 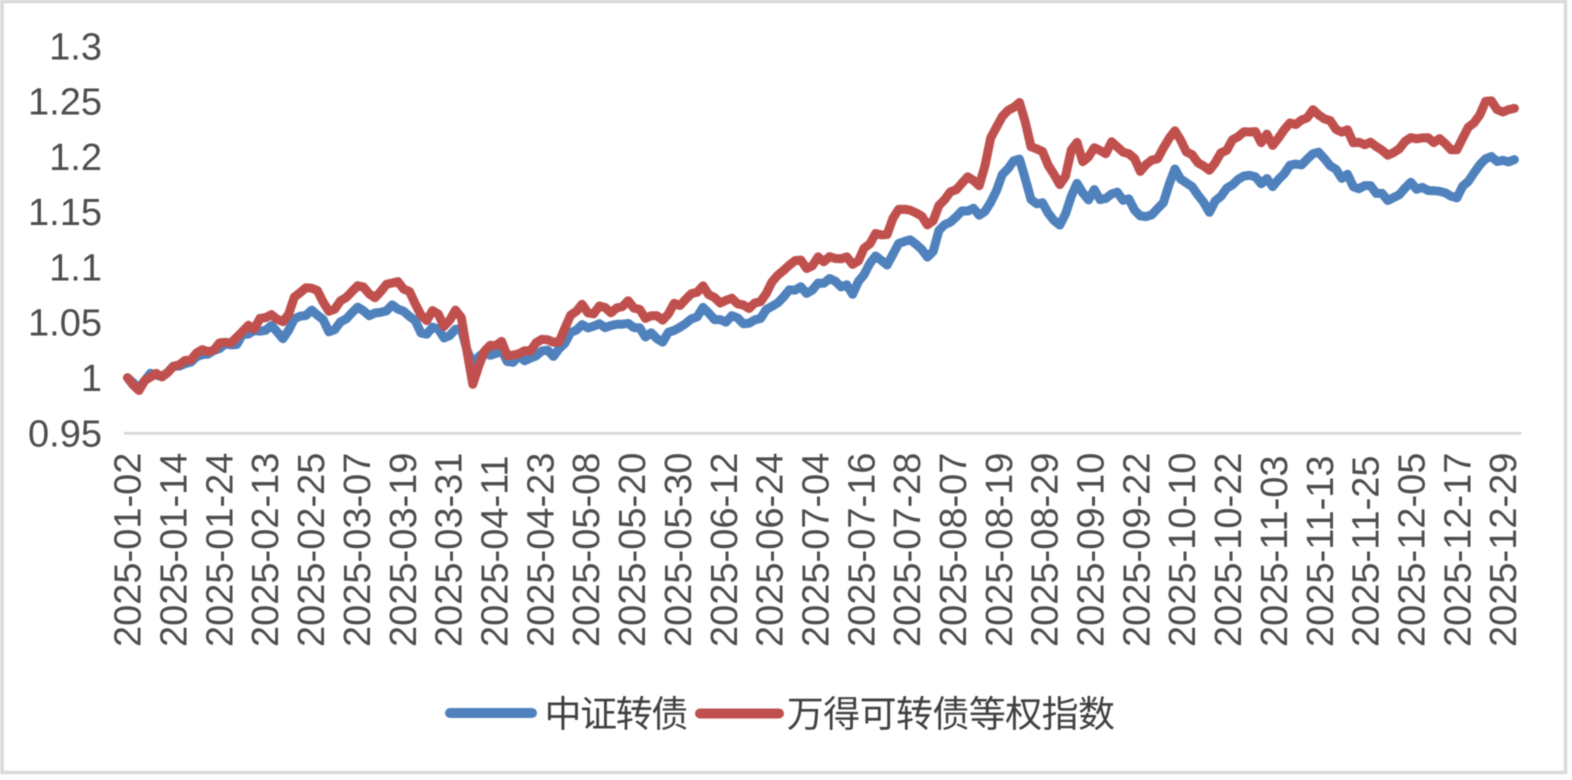 What do you see at coordinates (1321, 551) in the screenshot?
I see `svg-text: 2025-11-13` at bounding box center [1321, 551].